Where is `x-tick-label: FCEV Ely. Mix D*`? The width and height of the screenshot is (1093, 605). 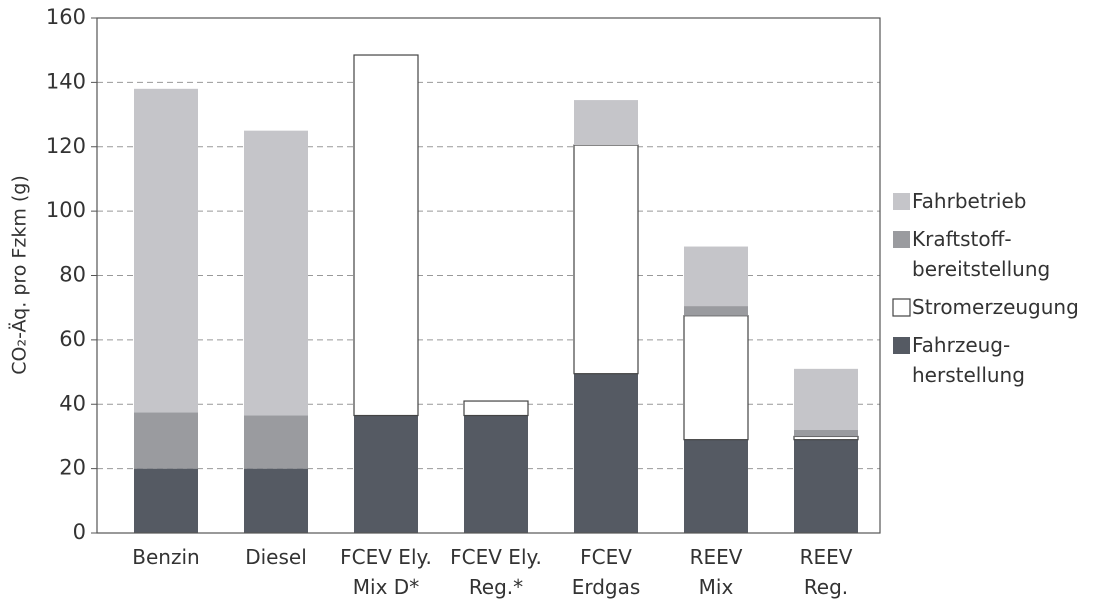
x-tick-label: FCEV Ely. Mix D* is located at coordinates (386, 572).